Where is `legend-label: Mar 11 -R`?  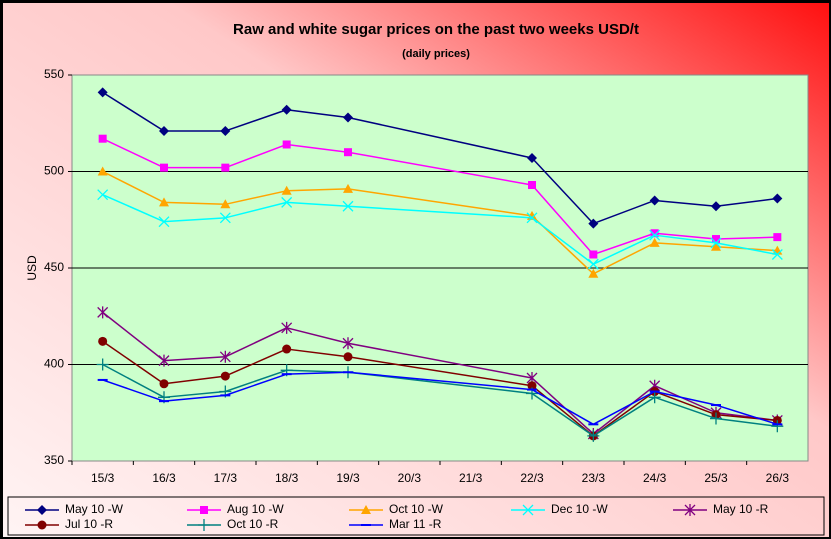 legend-label: Mar 11 -R is located at coordinates (415, 524).